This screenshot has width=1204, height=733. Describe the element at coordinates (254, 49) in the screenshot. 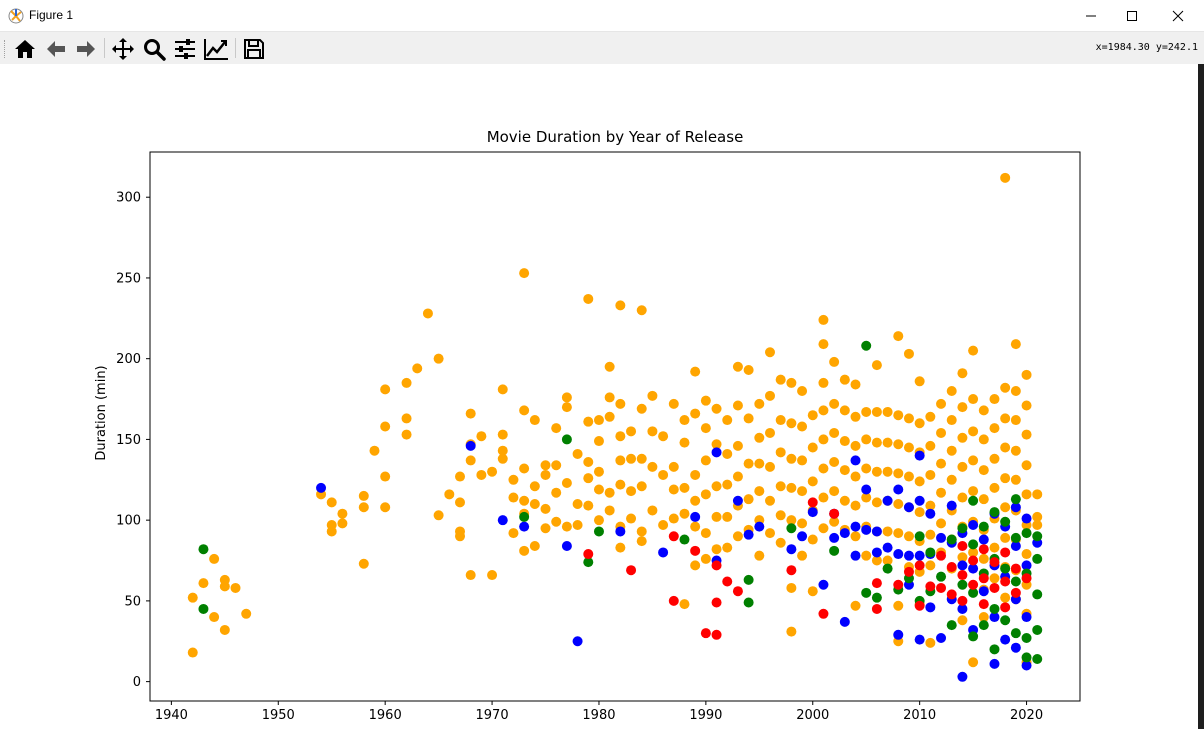

I see `save-button` at that location.